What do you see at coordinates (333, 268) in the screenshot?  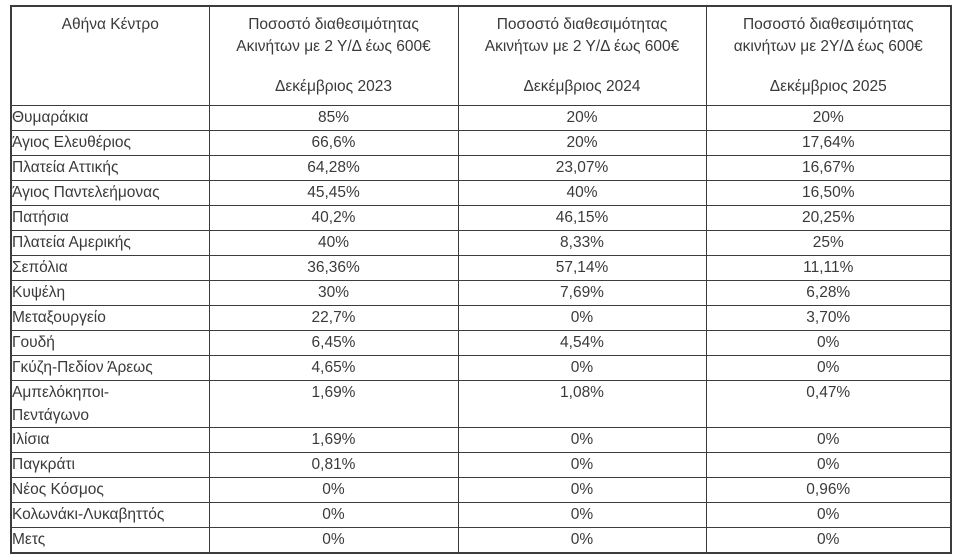 I see `availability-value: 36,36%` at bounding box center [333, 268].